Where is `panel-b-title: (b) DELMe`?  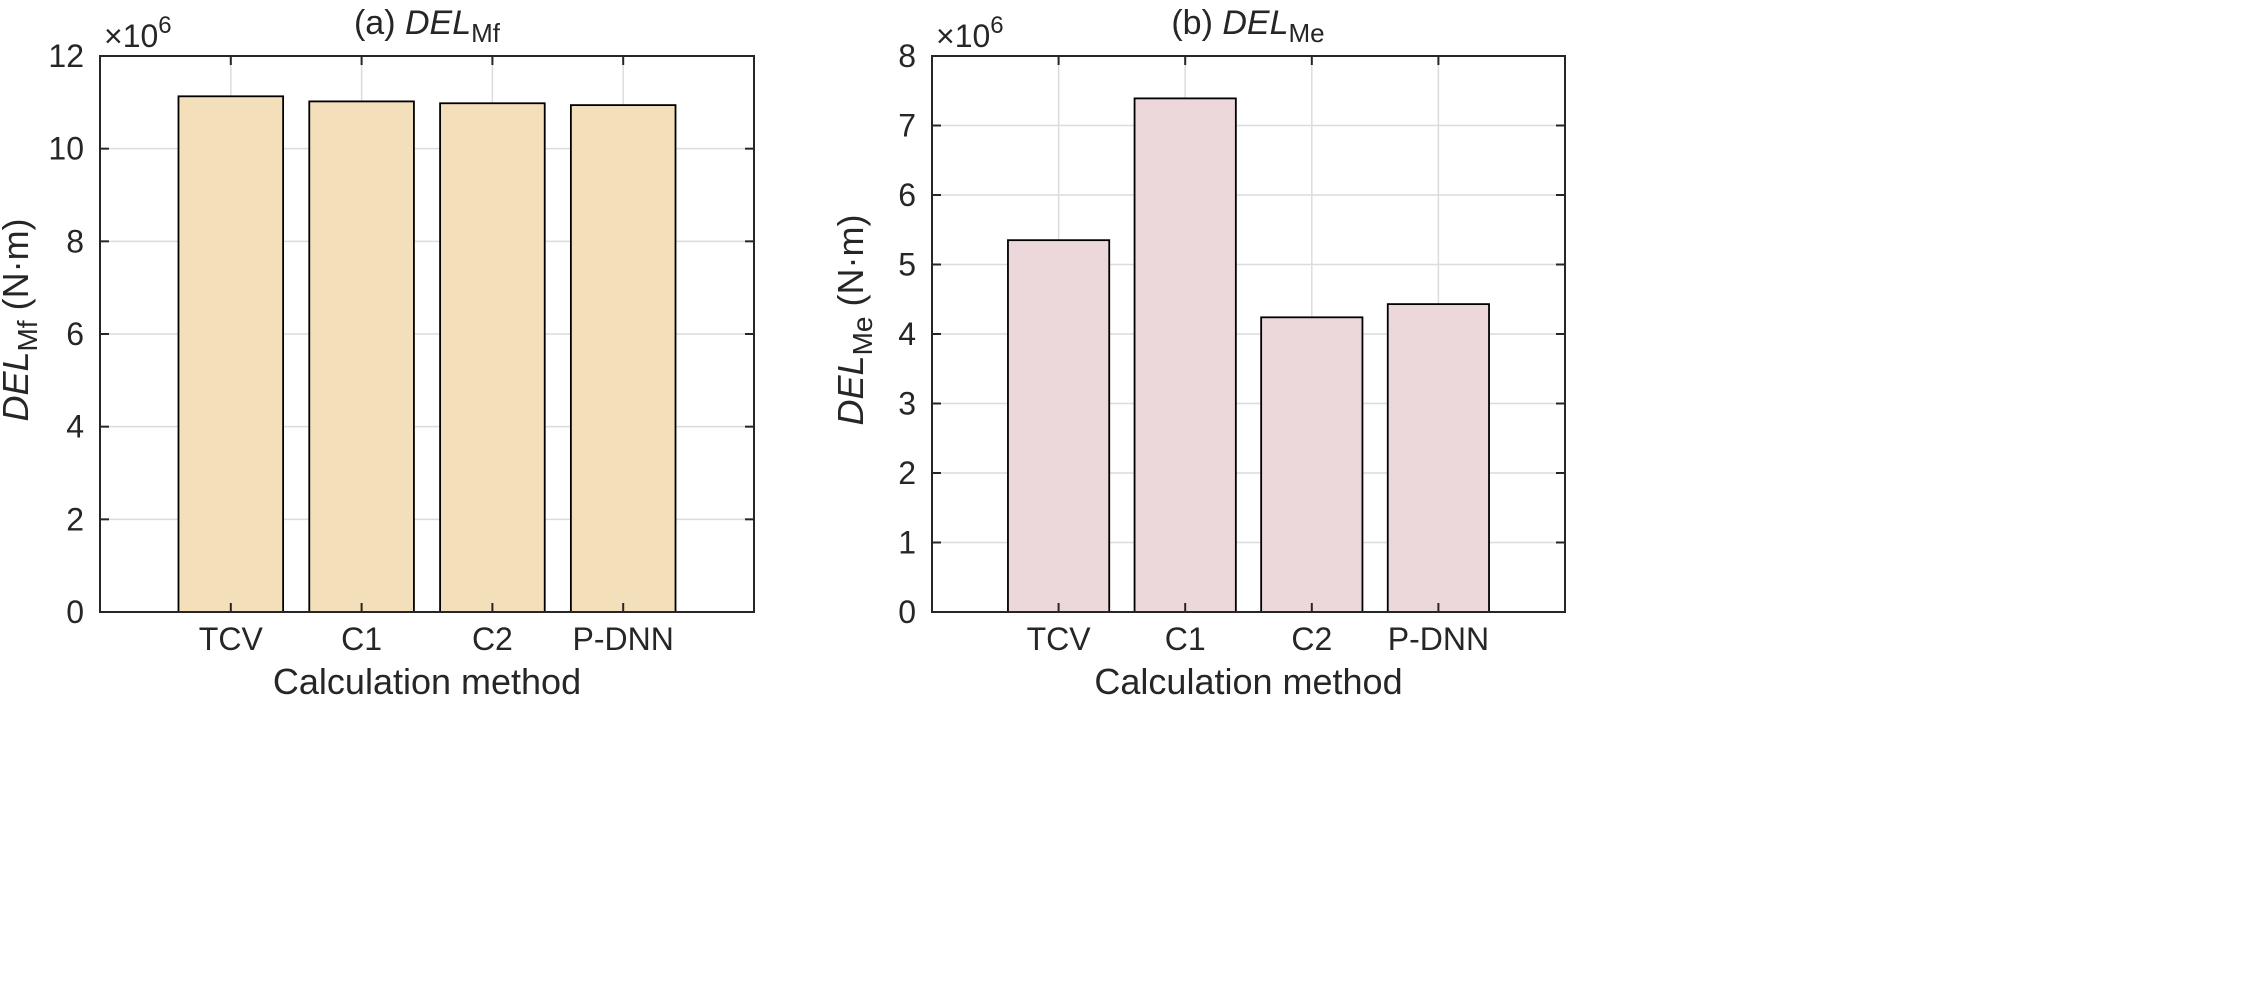 panel-b-title: (b) DELMe is located at coordinates (1247, 26).